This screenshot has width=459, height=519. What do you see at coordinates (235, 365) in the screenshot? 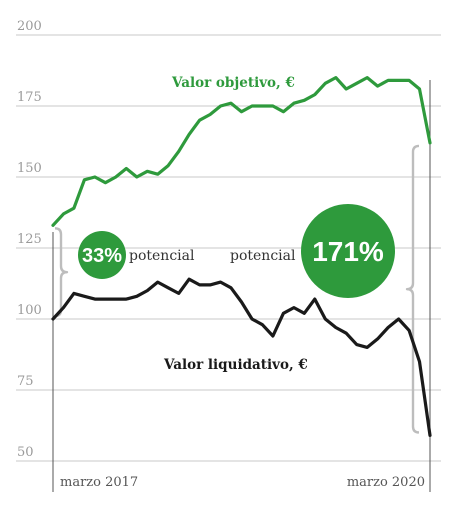
I see `series-label-valor-liquidativo: Valor liquidativo, €` at bounding box center [235, 365].